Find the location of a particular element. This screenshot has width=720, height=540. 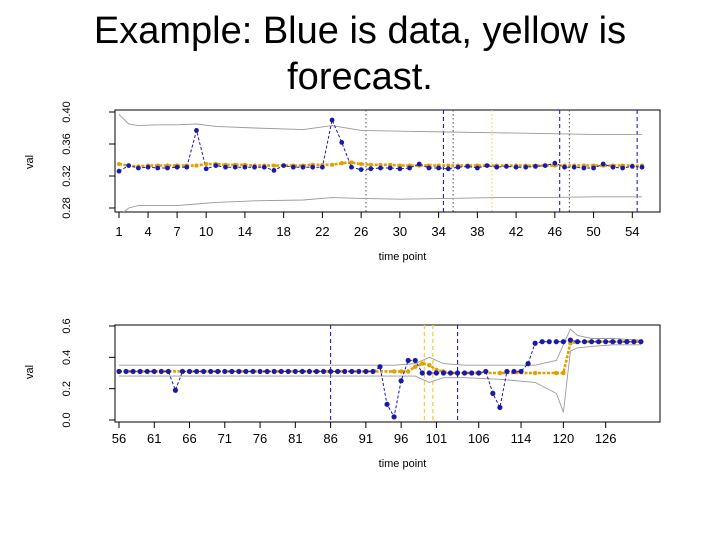

y-tick-label: 0.2 is located at coordinates (67, 388).